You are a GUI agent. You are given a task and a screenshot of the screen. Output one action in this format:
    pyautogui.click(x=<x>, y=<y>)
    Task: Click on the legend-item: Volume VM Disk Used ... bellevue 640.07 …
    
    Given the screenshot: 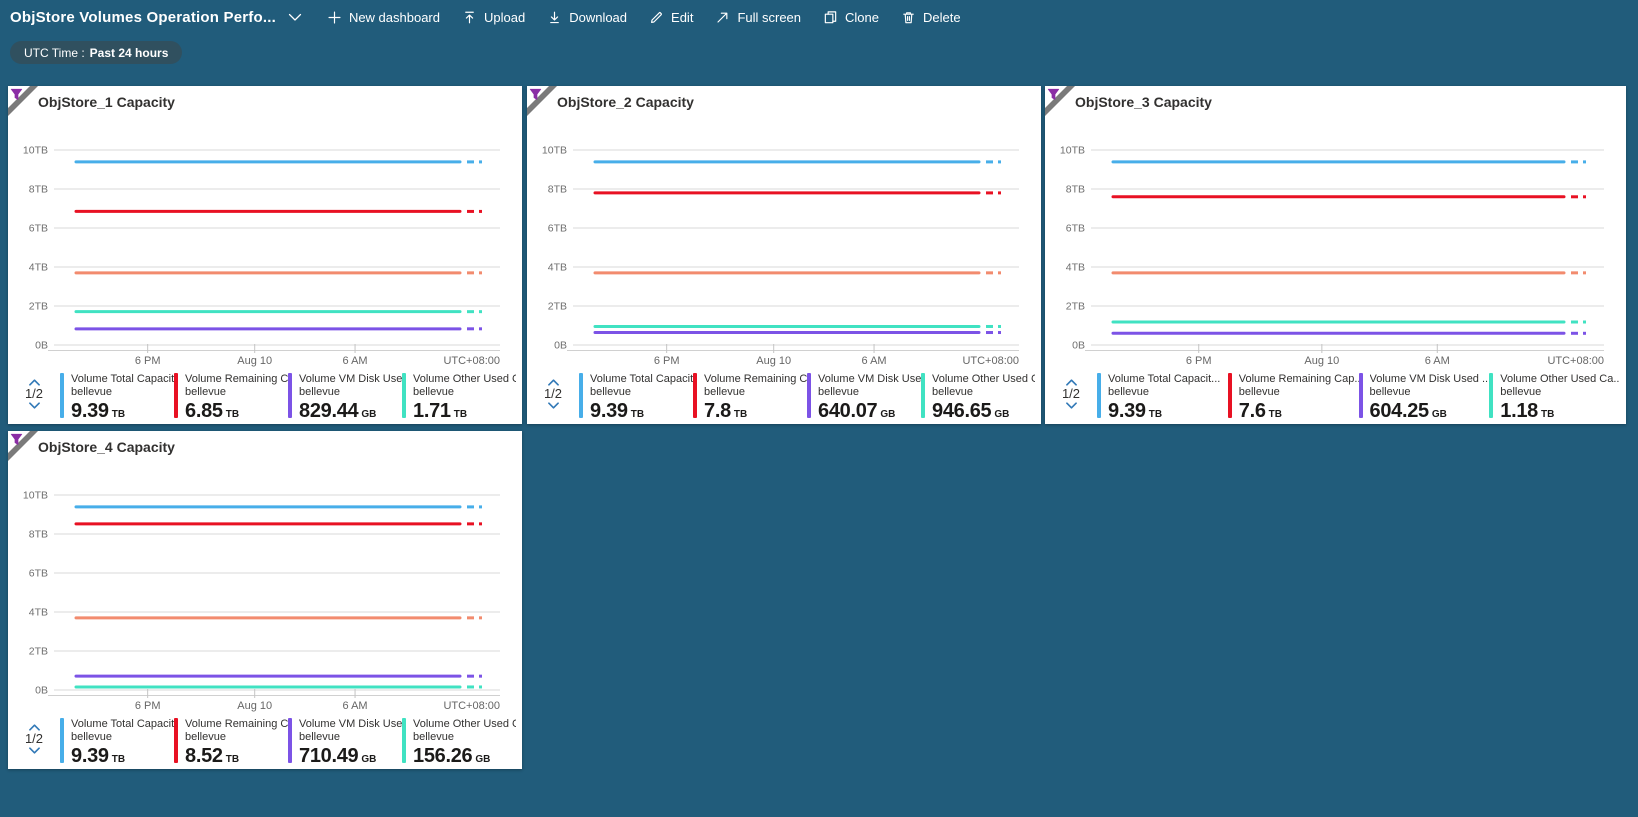 What is the action you would take?
    pyautogui.click(x=864, y=398)
    